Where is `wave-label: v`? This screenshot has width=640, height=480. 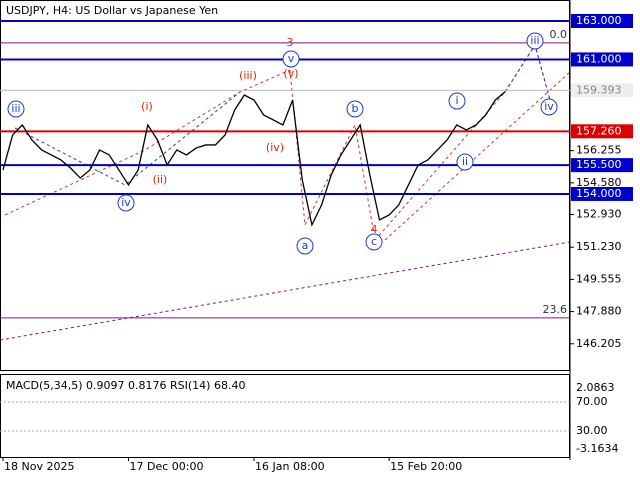
wave-label: v is located at coordinates (291, 58).